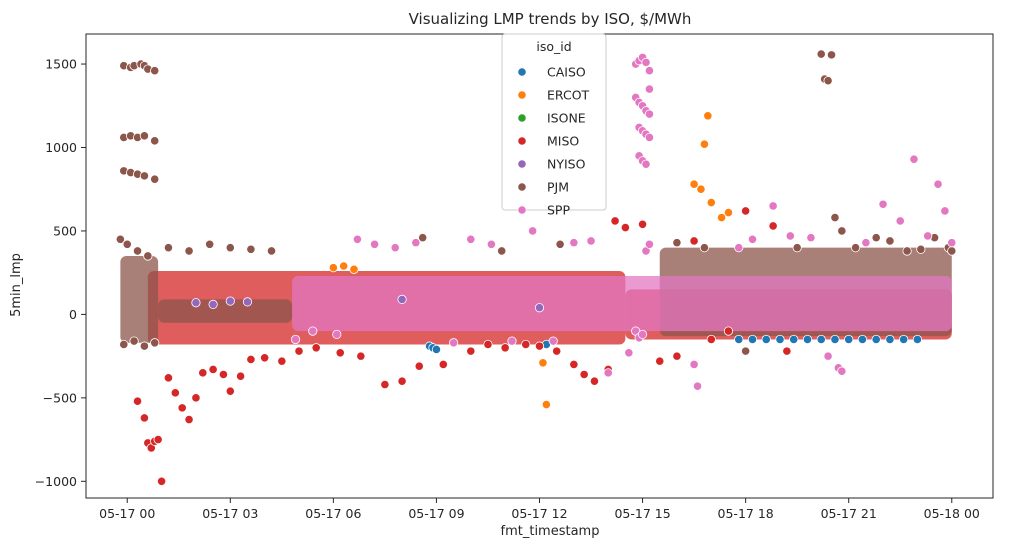 The width and height of the screenshot is (1026, 547). Describe the element at coordinates (230, 513) in the screenshot. I see `x-tick-label: 05-17 03` at that location.